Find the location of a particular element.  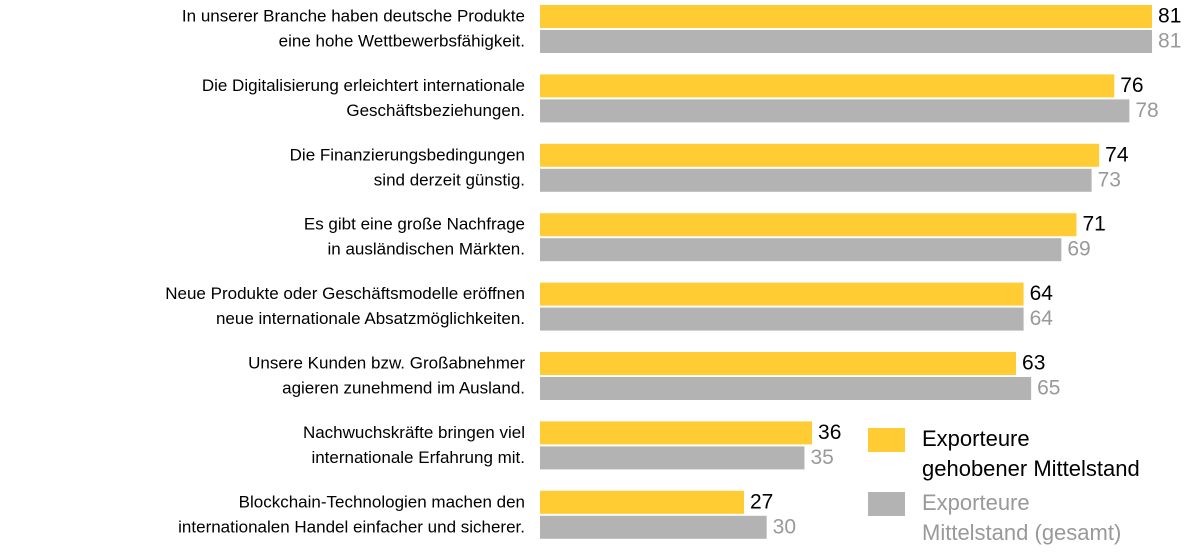

category-label: internationale Erfahrung mit. is located at coordinates (418, 457).